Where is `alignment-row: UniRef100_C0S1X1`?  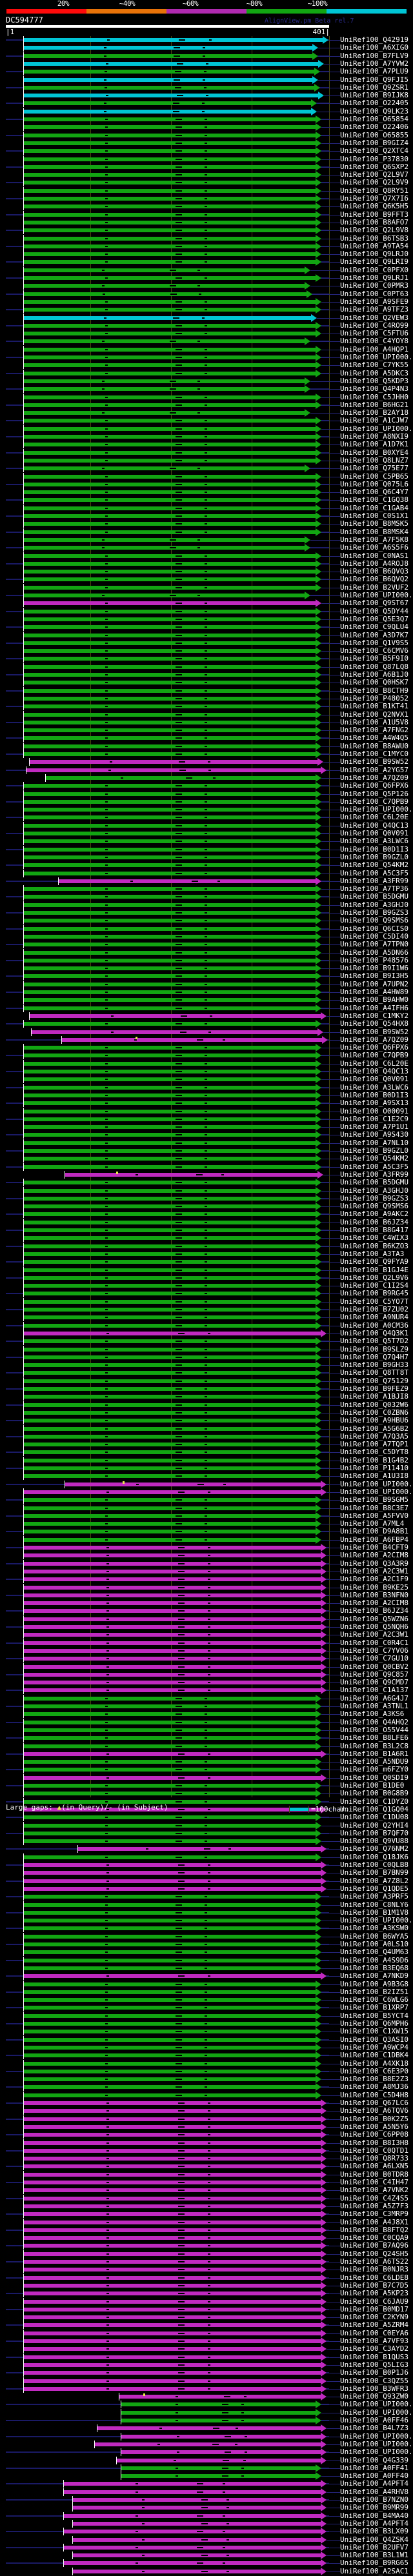
alignment-row: UniRef100_C0S1X1 is located at coordinates (206, 516).